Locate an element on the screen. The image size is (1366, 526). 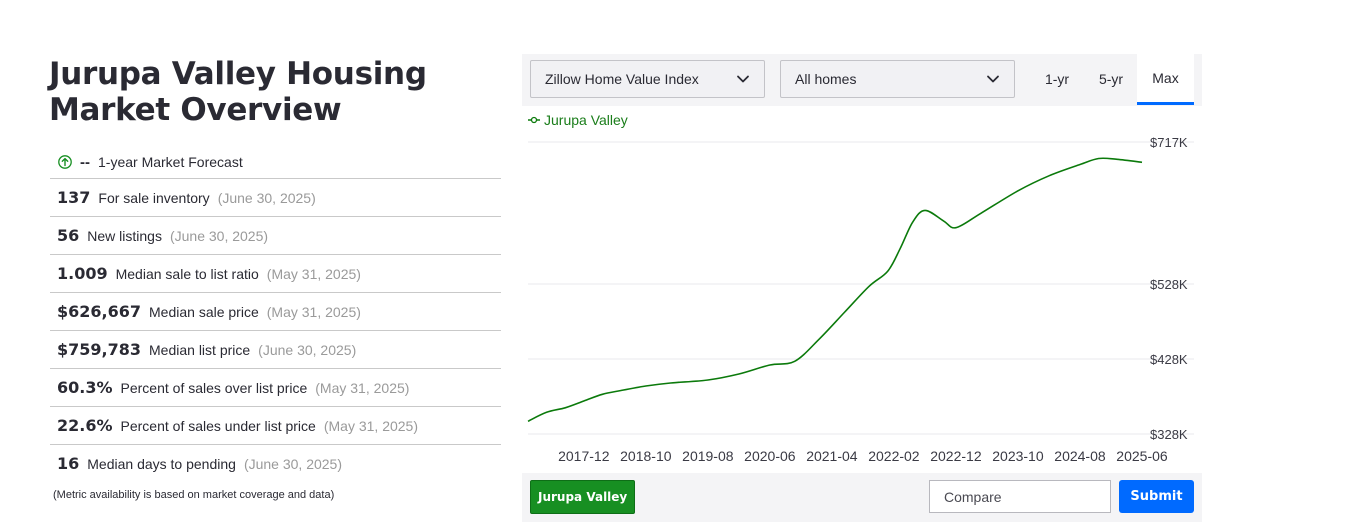
legend-series-label: Jurupa Valley is located at coordinates (586, 120).